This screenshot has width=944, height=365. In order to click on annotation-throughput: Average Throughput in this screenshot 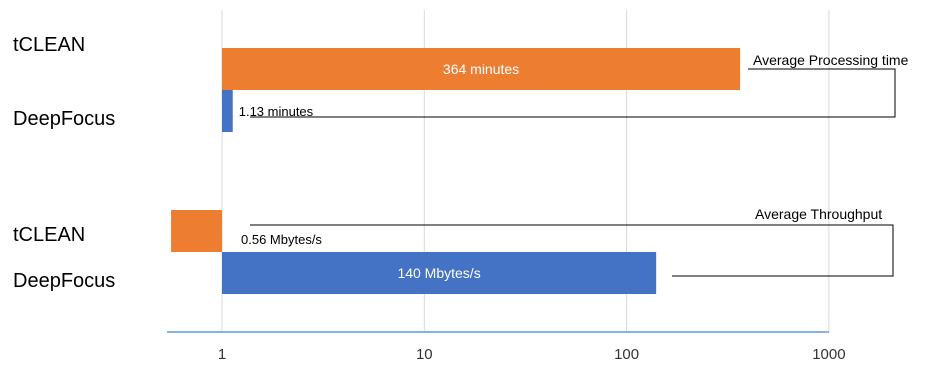, I will do `click(818, 214)`.